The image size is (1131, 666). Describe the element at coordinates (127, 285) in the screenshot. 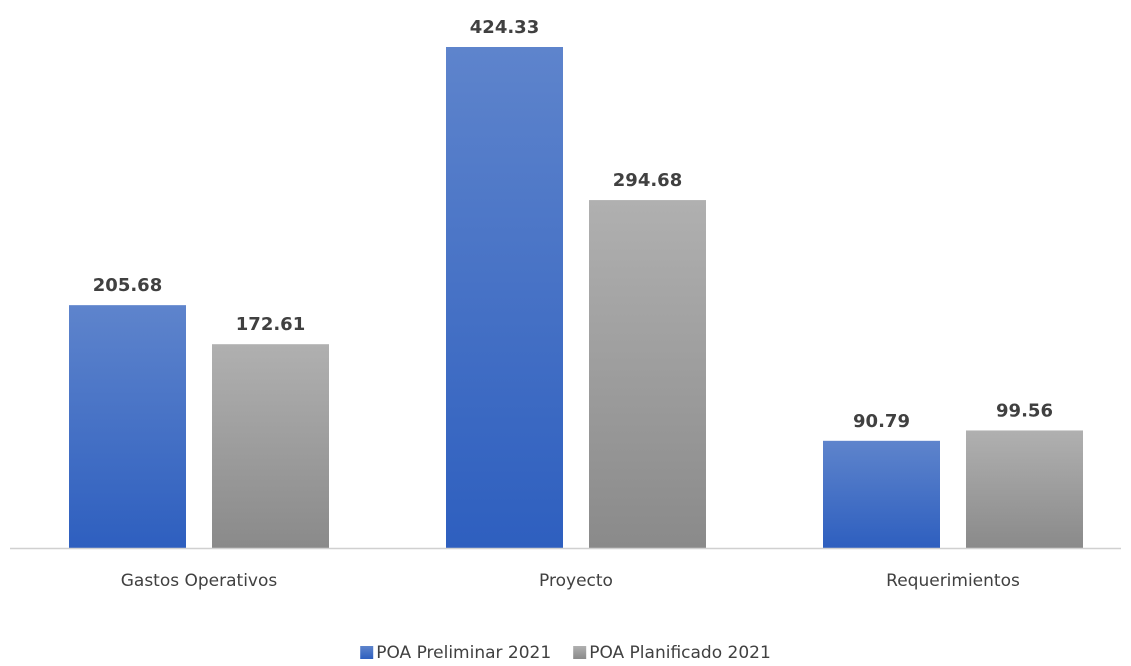

I see `value-label-0-0: 205.68` at that location.